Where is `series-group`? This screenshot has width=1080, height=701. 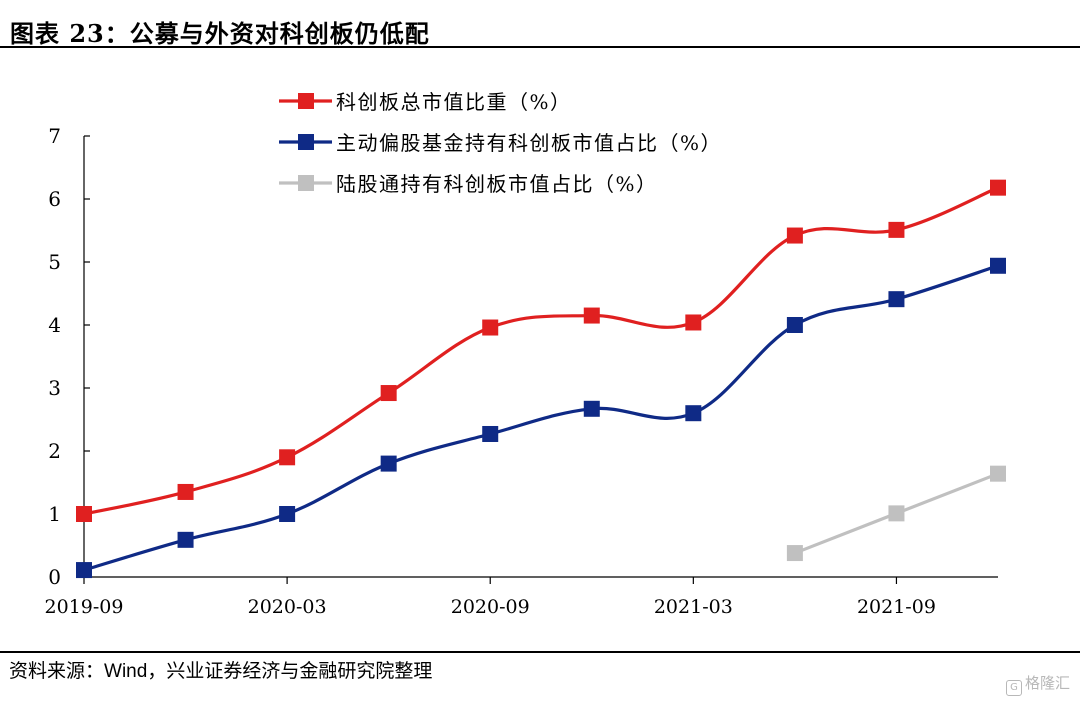 series-group is located at coordinates (896, 513).